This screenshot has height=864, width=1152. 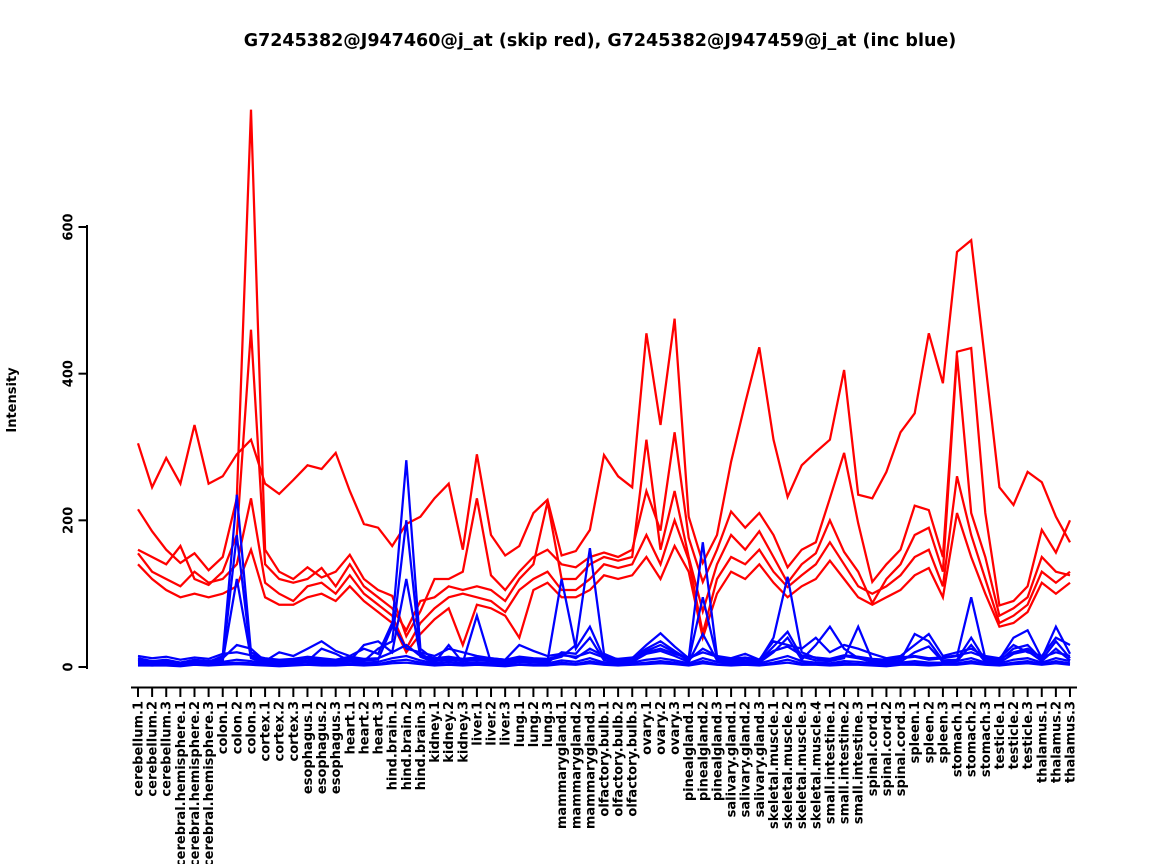 I want to click on y-tick-label: 400, so click(x=69, y=373).